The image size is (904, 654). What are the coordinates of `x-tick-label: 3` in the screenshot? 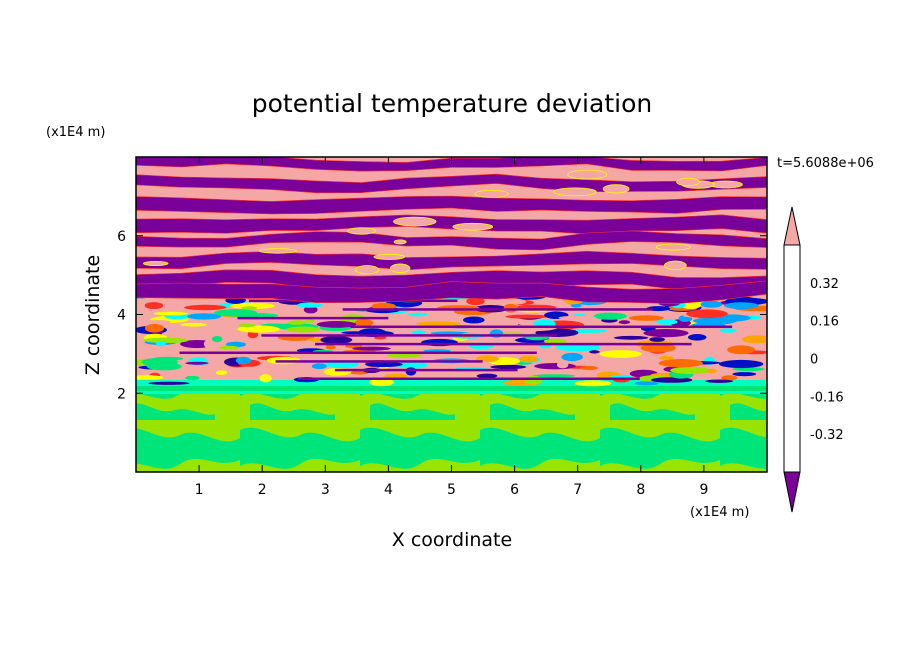 It's located at (325, 490).